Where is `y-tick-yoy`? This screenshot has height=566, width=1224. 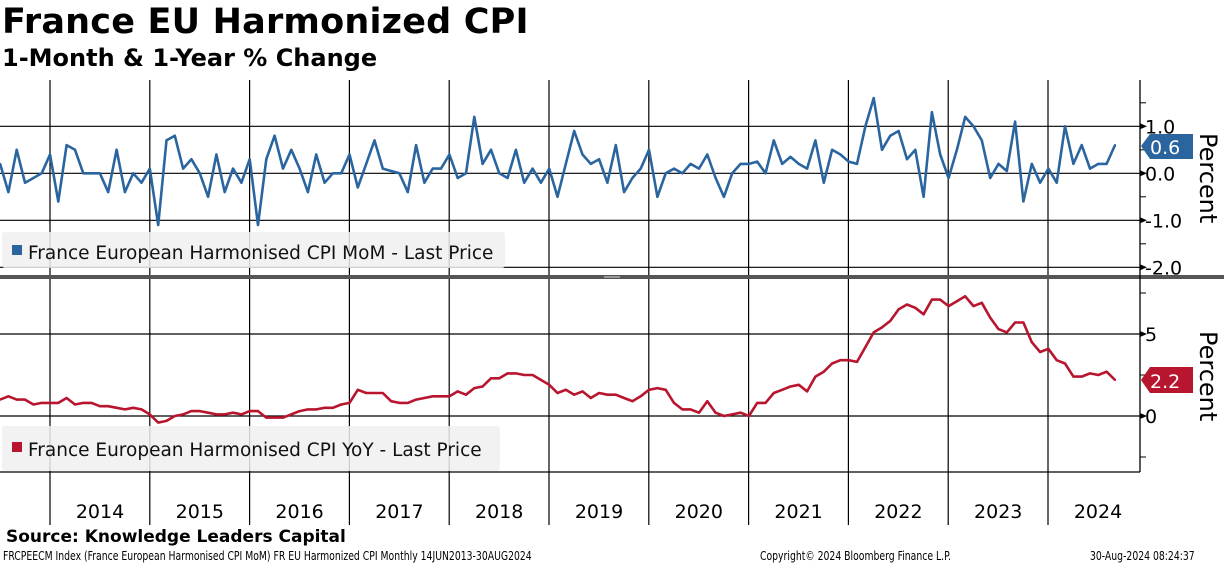 y-tick-yoy is located at coordinates (1143, 334).